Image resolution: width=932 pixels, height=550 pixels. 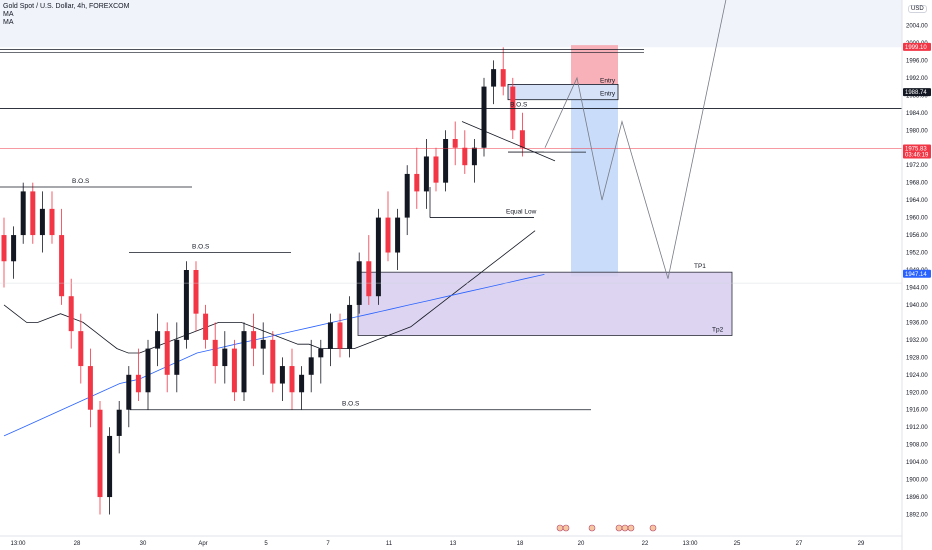 What do you see at coordinates (645, 544) in the screenshot?
I see `x-tick-label: 22` at bounding box center [645, 544].